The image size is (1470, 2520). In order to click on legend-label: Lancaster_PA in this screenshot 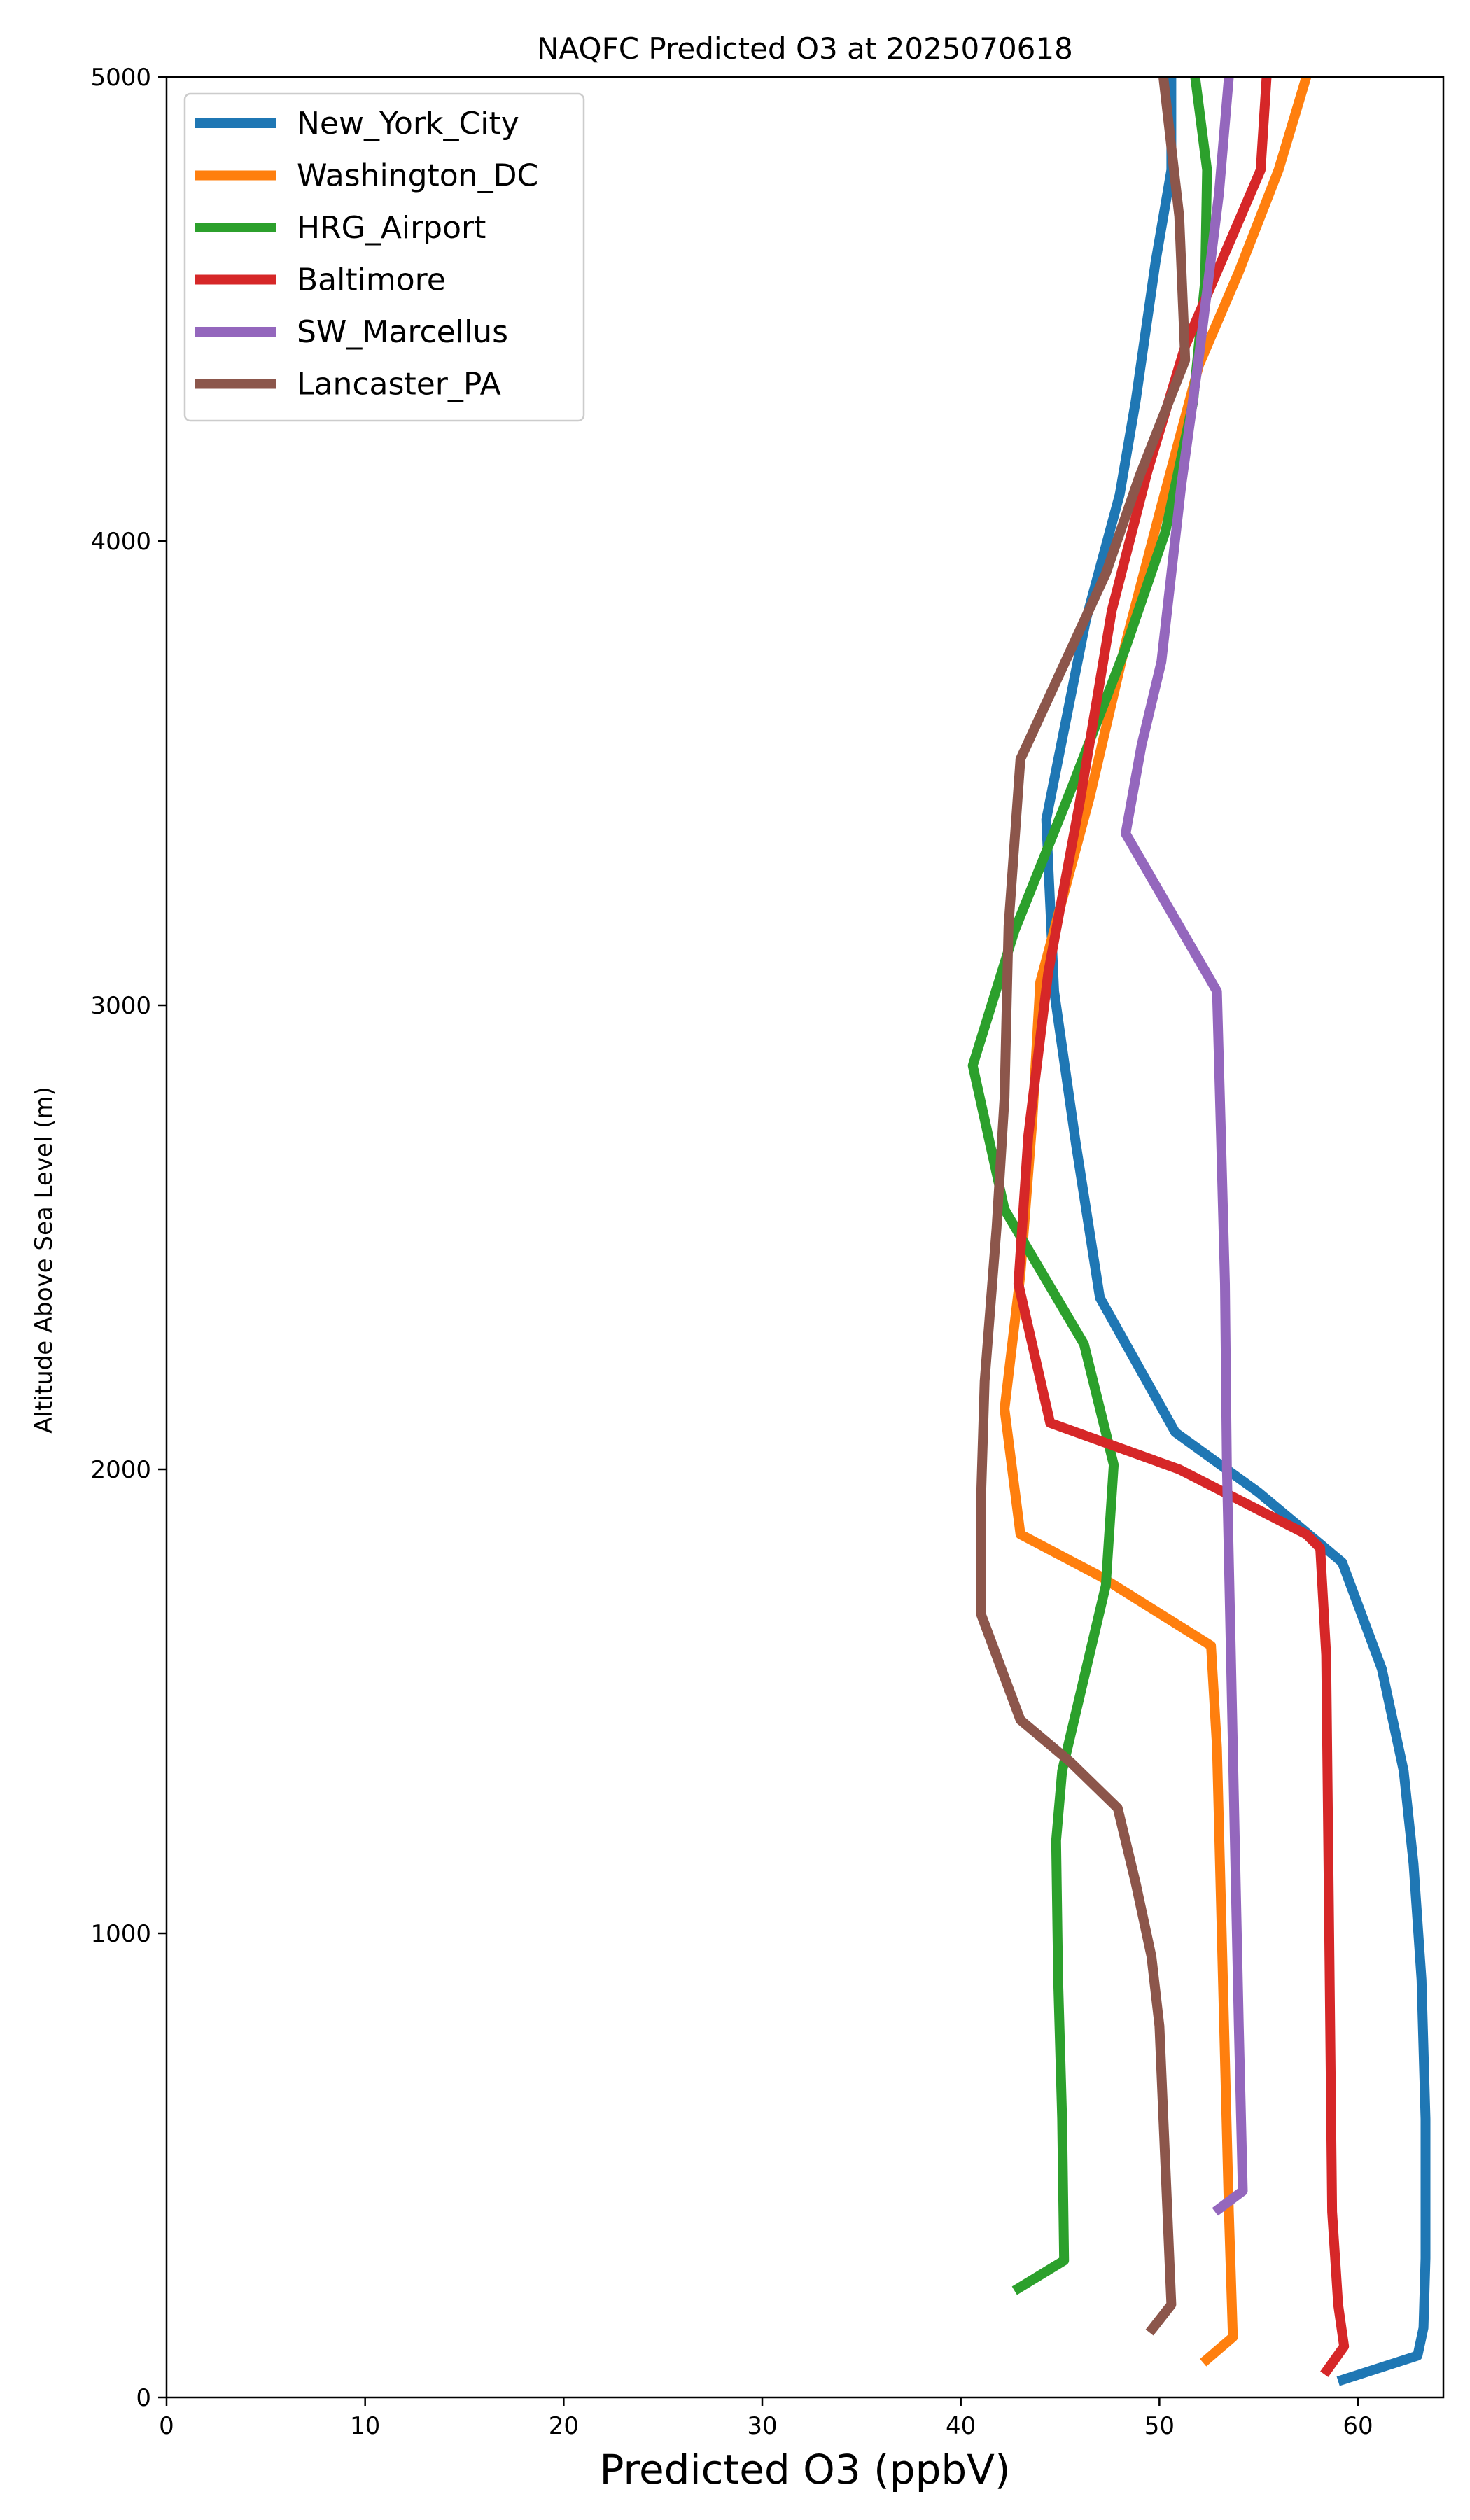, I will do `click(399, 384)`.